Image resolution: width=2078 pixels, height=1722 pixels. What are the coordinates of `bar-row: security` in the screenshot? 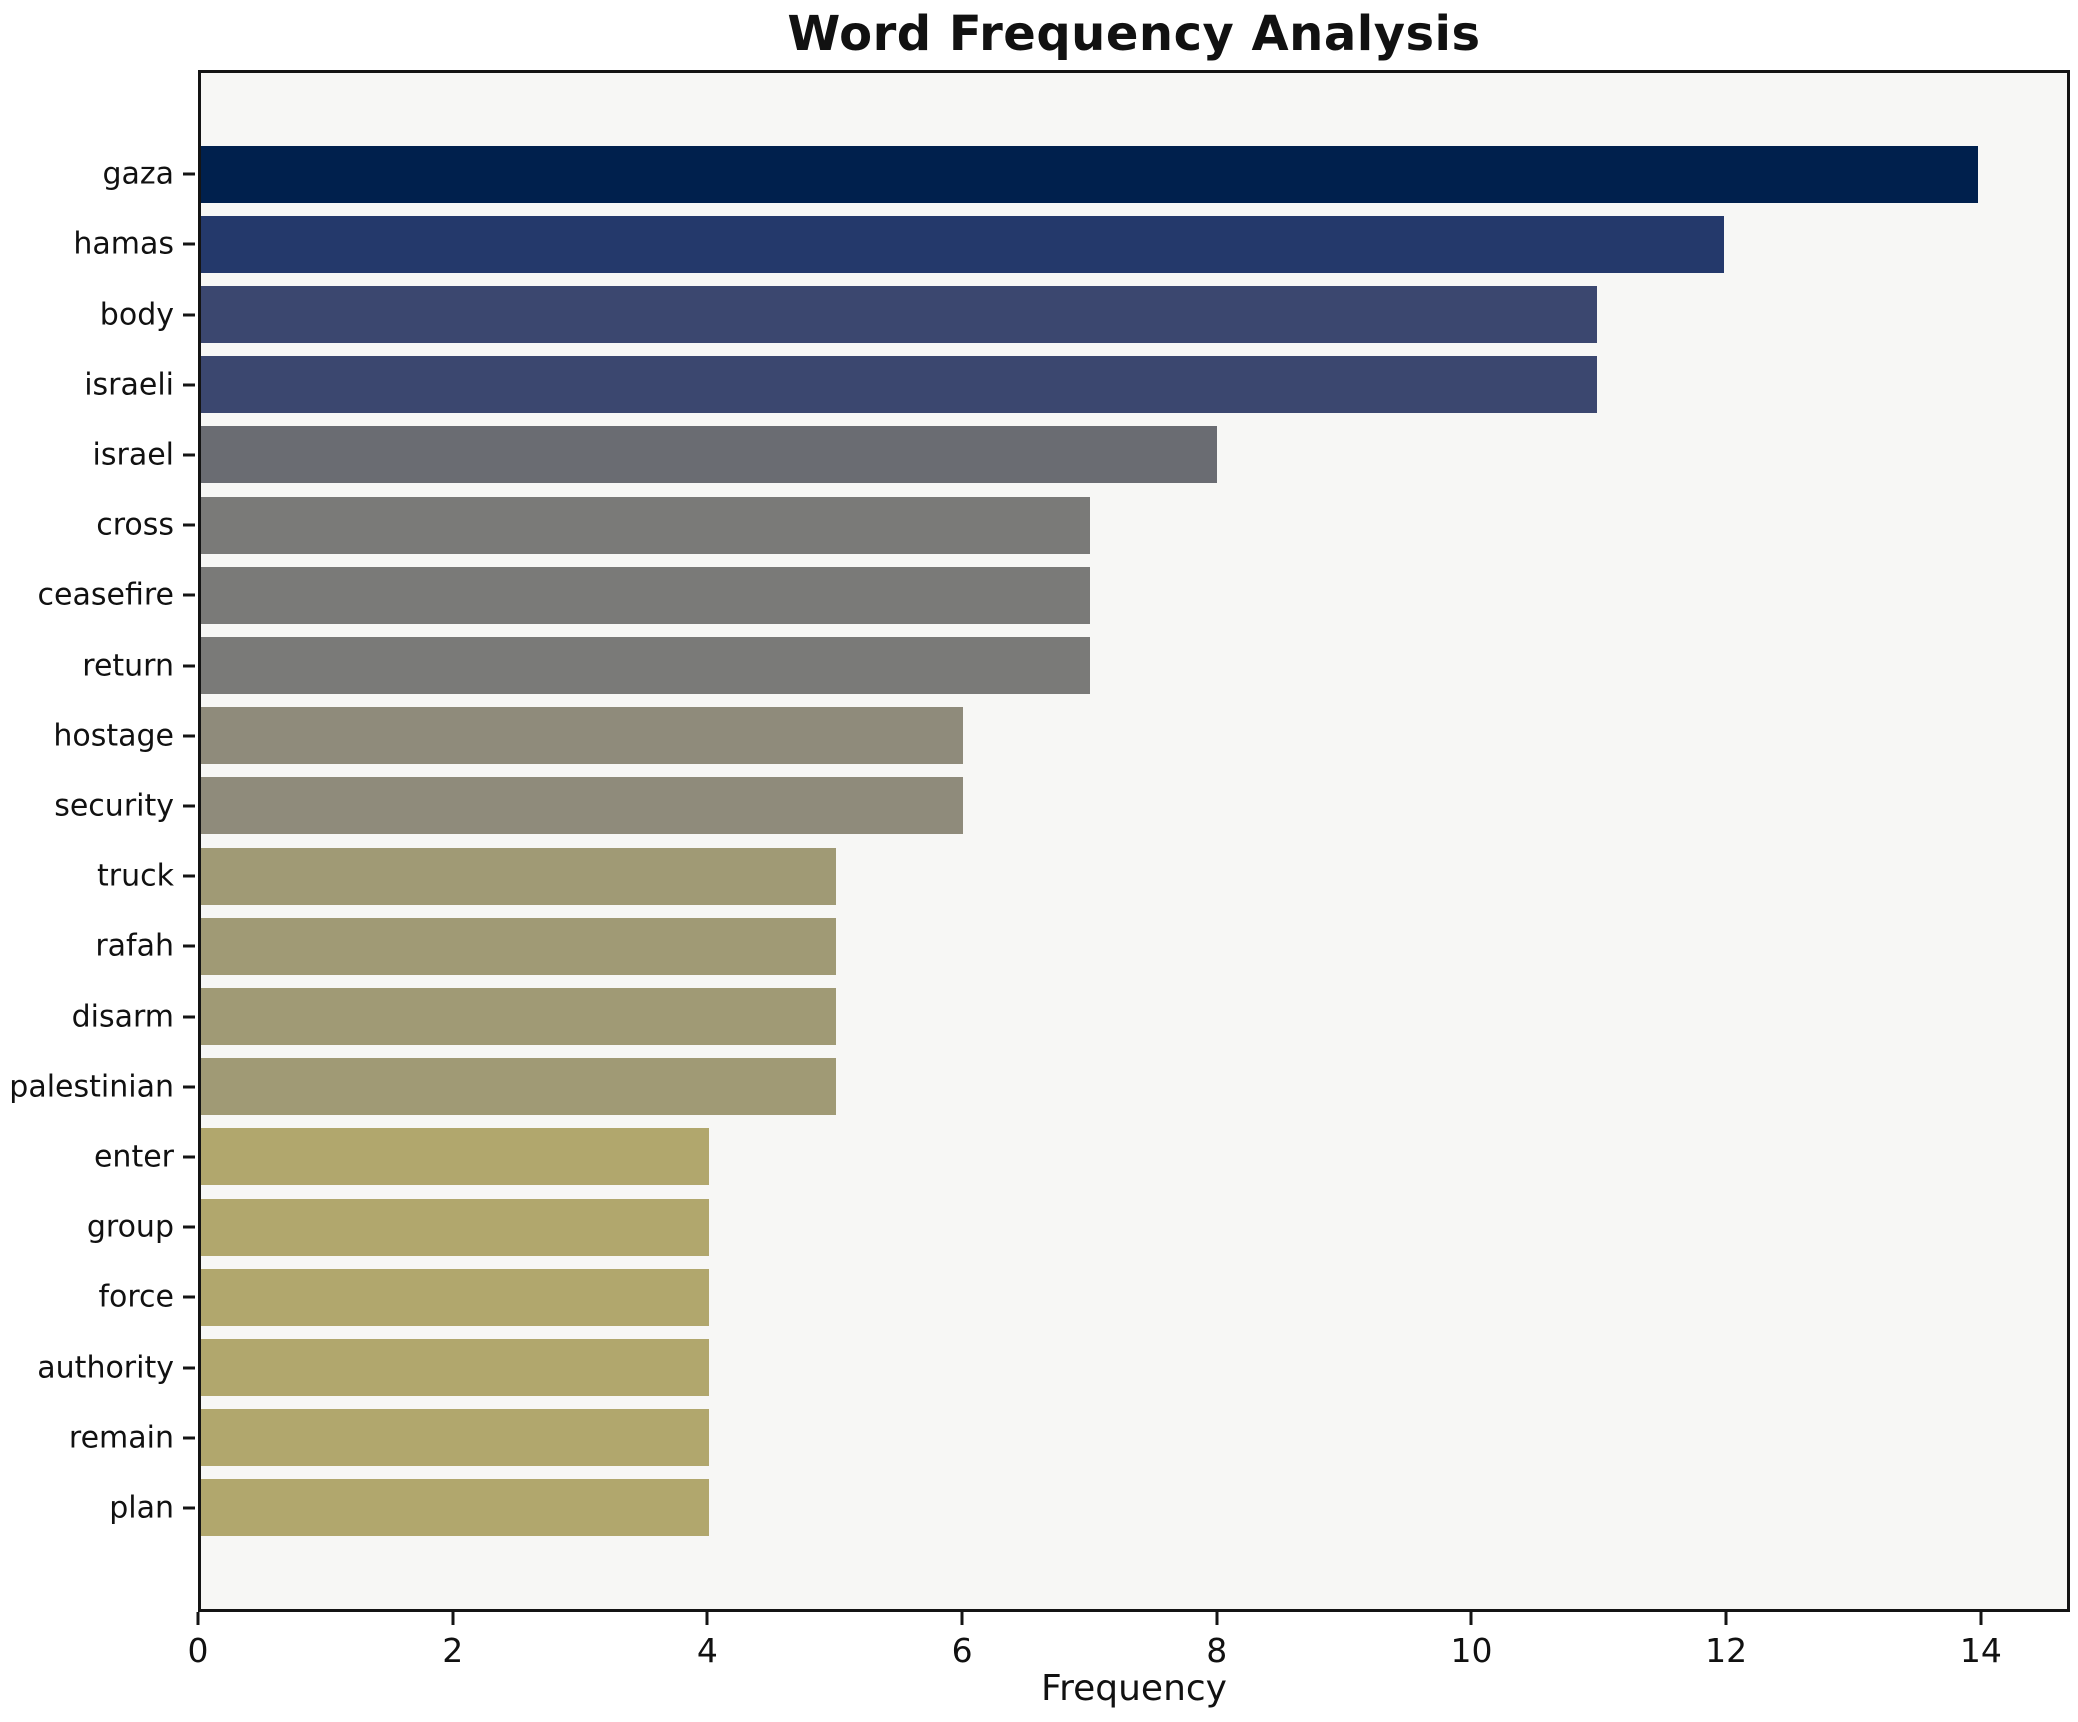 It's located at (1060, 806).